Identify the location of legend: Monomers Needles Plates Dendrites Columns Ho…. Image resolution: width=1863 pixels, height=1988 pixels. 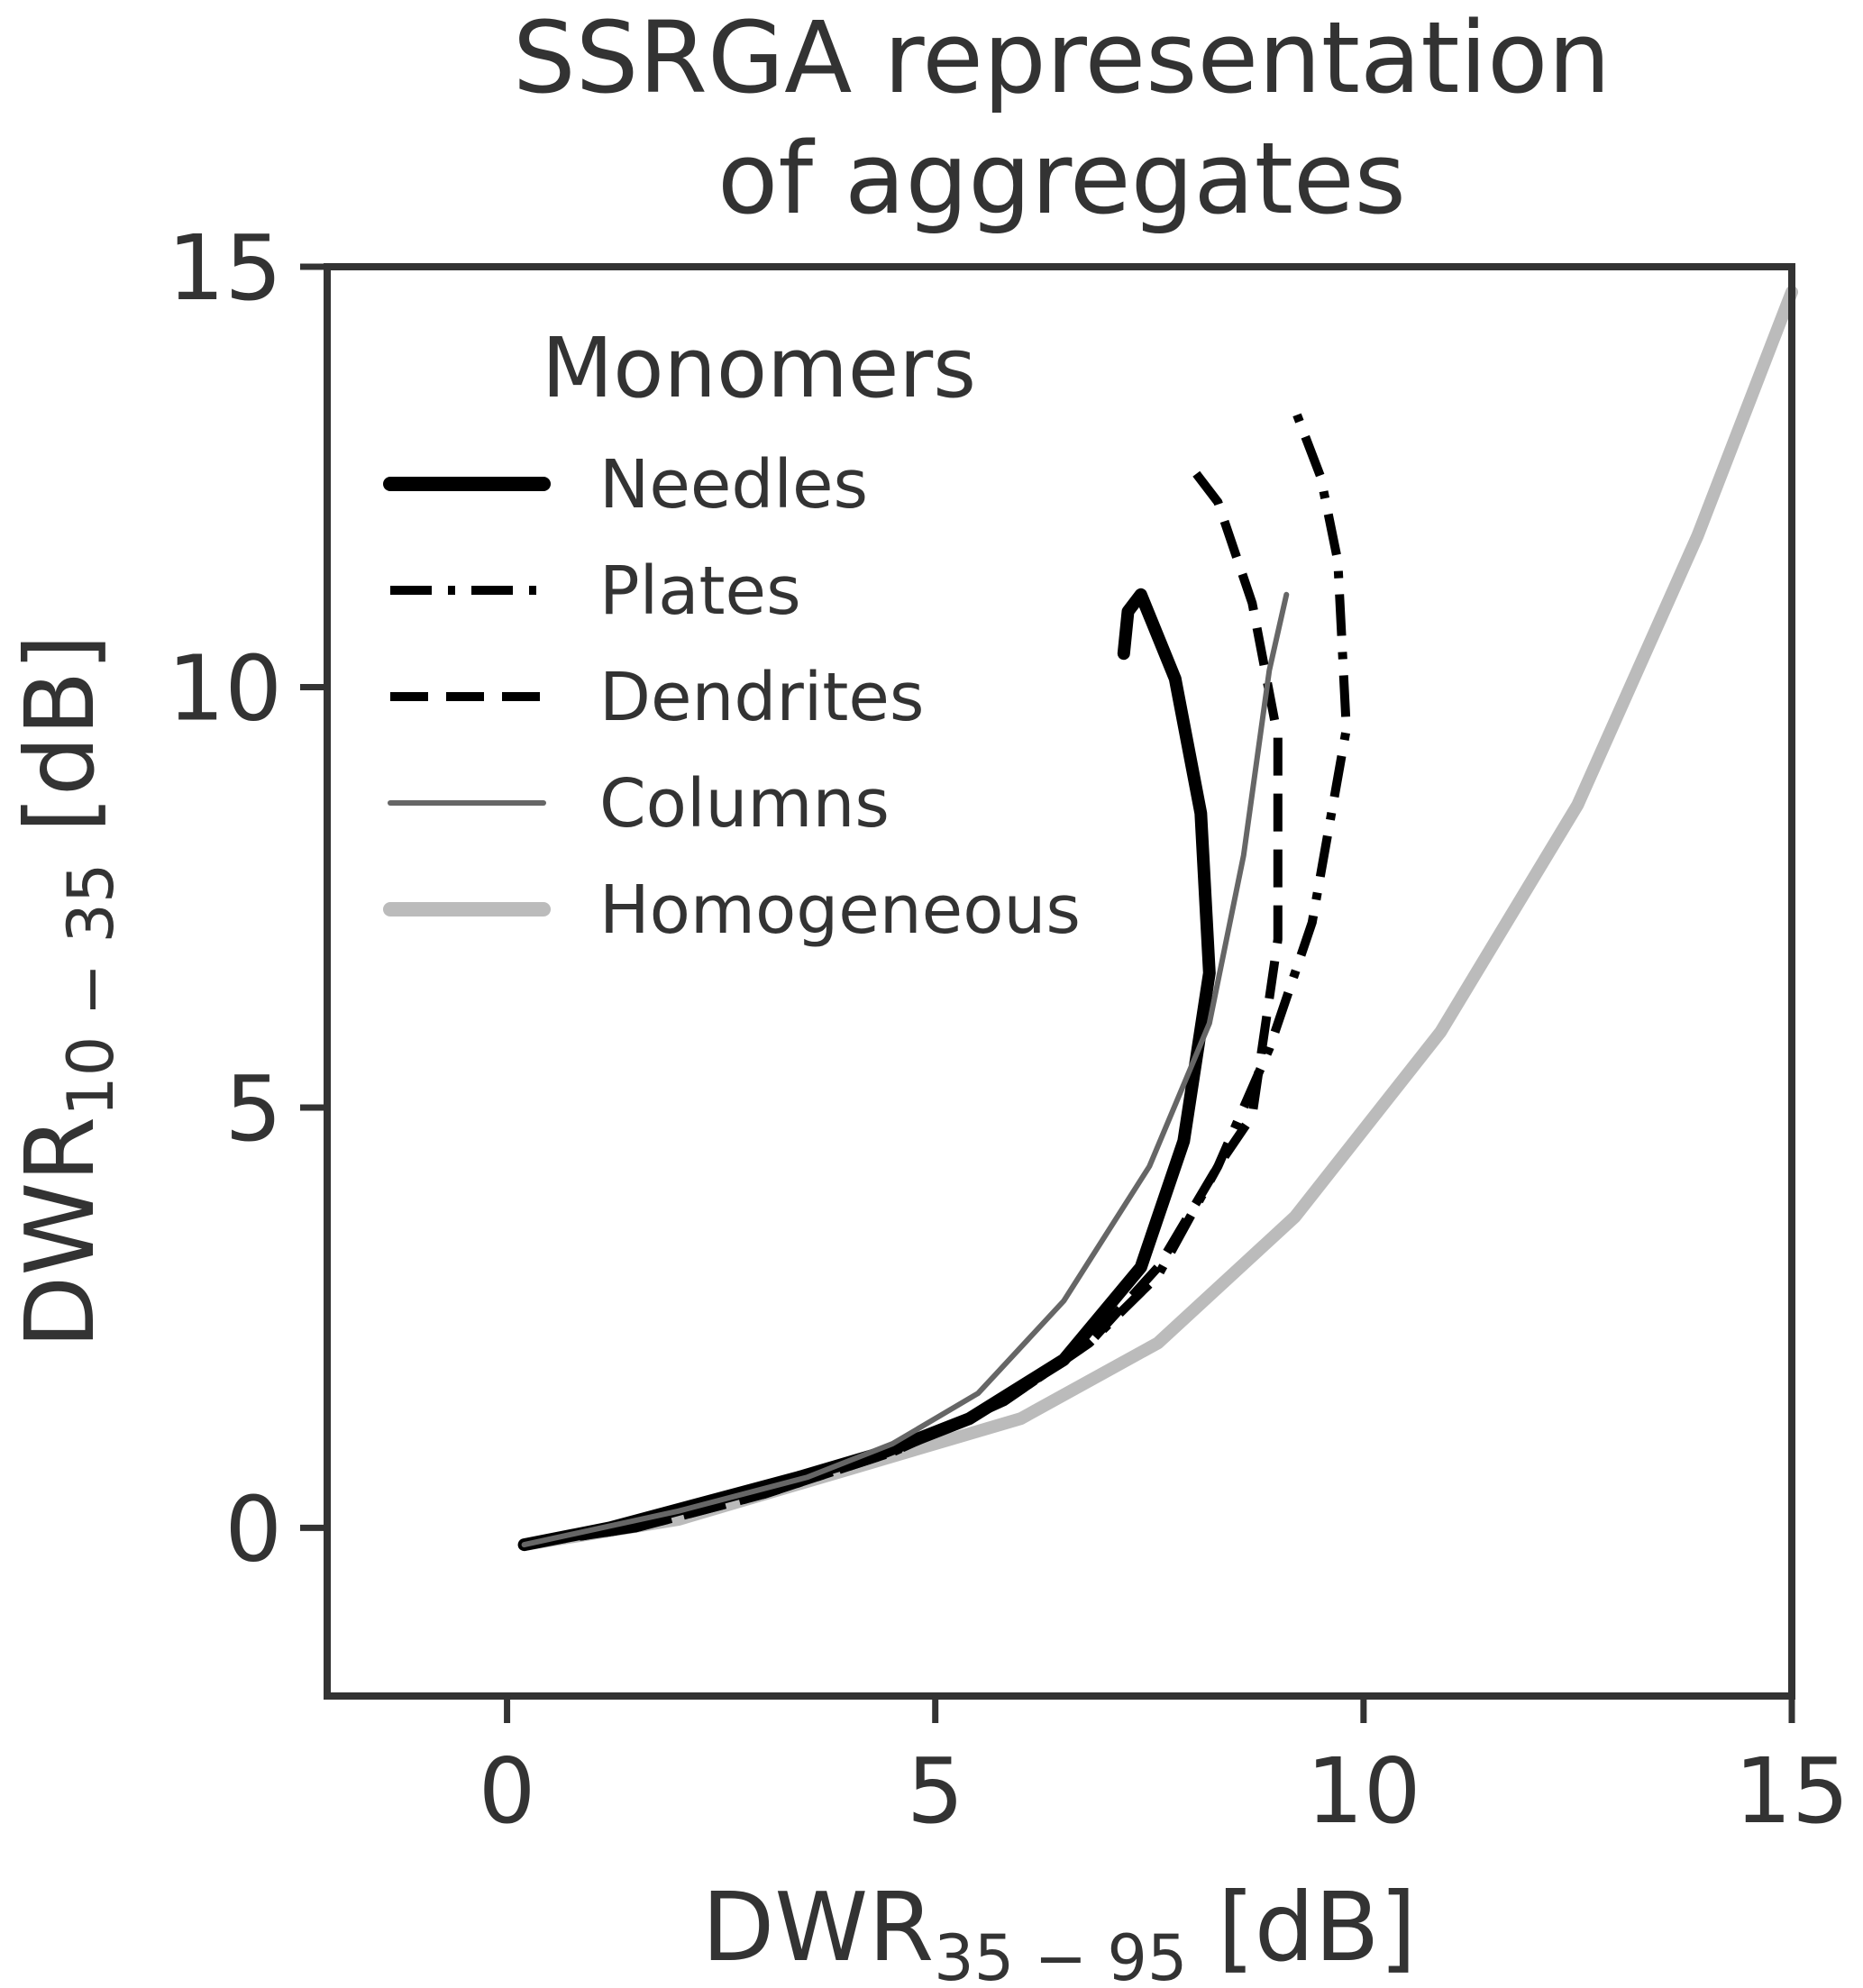
(732, 634).